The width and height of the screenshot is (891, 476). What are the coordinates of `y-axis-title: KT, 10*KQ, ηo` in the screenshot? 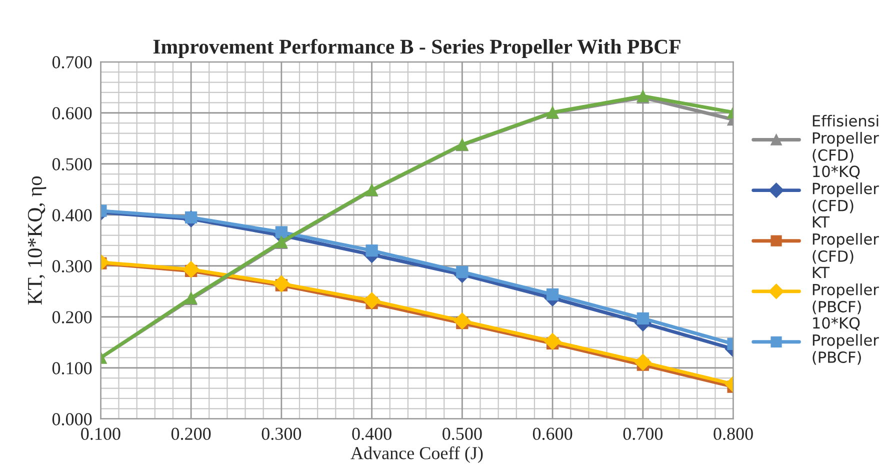 It's located at (37, 240).